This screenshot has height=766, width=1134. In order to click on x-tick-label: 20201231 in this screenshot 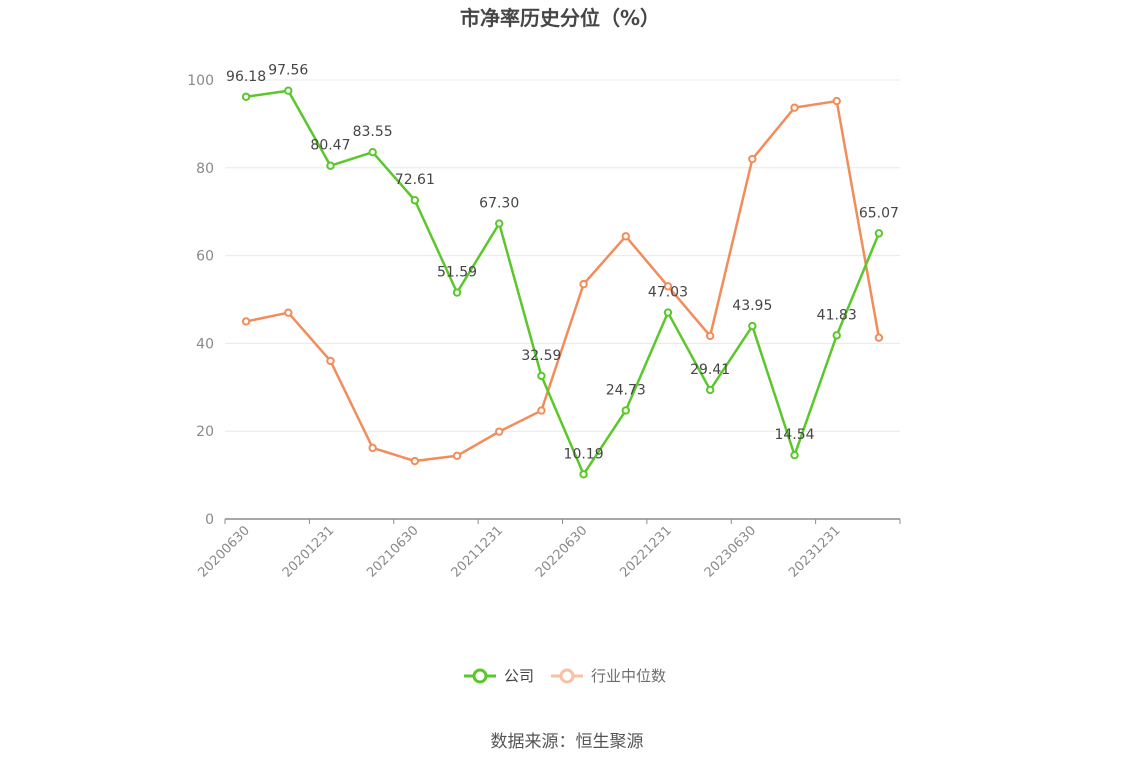, I will do `click(308, 551)`.